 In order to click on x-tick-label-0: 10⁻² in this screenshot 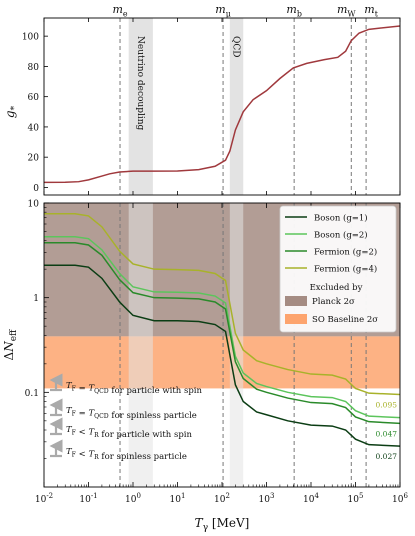, I will do `click(44, 498)`.